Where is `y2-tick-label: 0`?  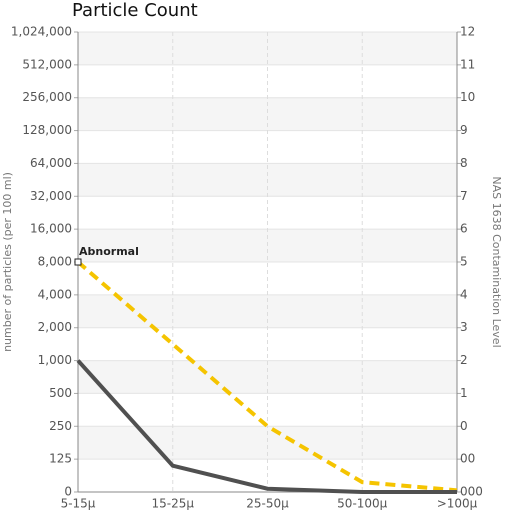 y2-tick-label: 0 is located at coordinates (464, 426).